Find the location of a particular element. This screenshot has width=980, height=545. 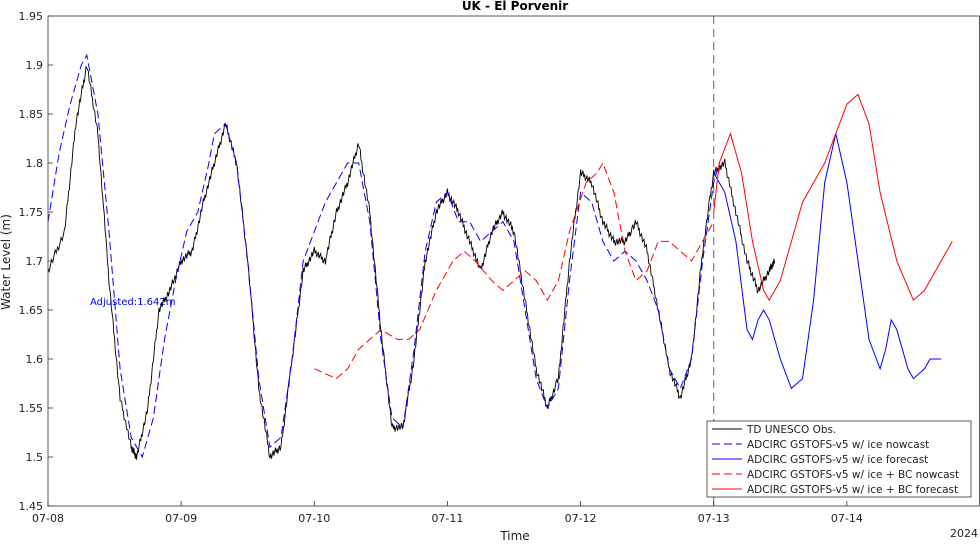

y-tick-label: 1.95 is located at coordinates (31, 16).